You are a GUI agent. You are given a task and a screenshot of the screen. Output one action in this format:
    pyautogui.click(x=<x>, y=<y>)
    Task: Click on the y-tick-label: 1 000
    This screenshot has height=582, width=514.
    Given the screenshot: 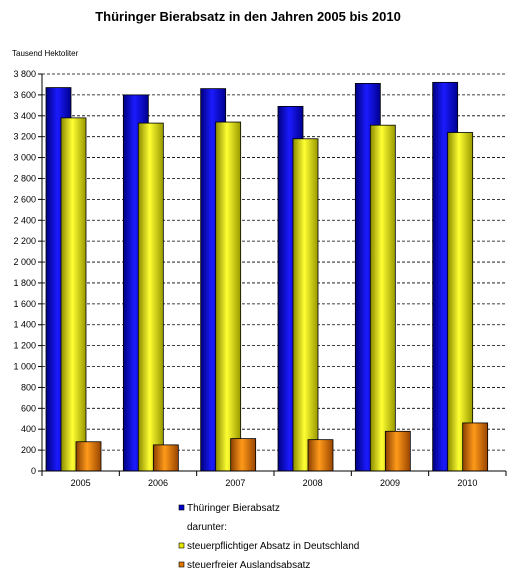 What is the action you would take?
    pyautogui.click(x=24, y=367)
    